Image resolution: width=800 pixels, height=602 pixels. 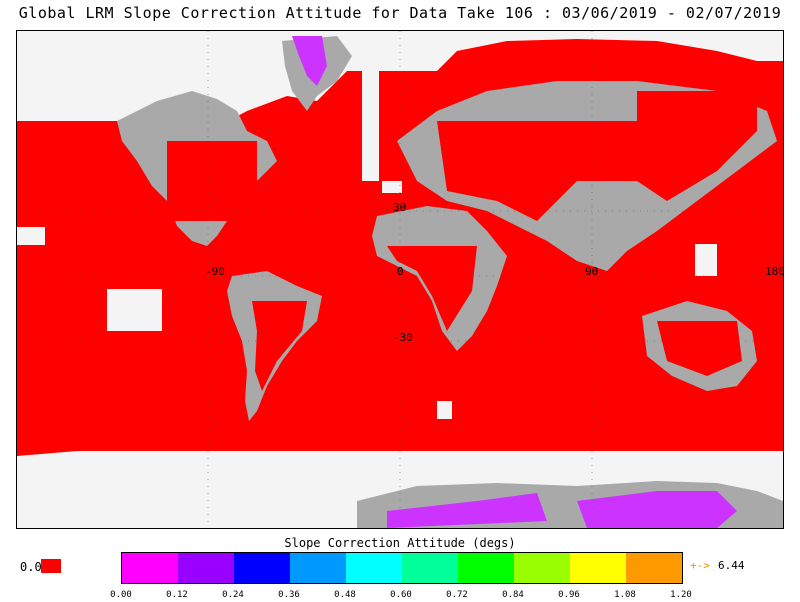 What do you see at coordinates (681, 595) in the screenshot?
I see `tick-label: 1.20` at bounding box center [681, 595].